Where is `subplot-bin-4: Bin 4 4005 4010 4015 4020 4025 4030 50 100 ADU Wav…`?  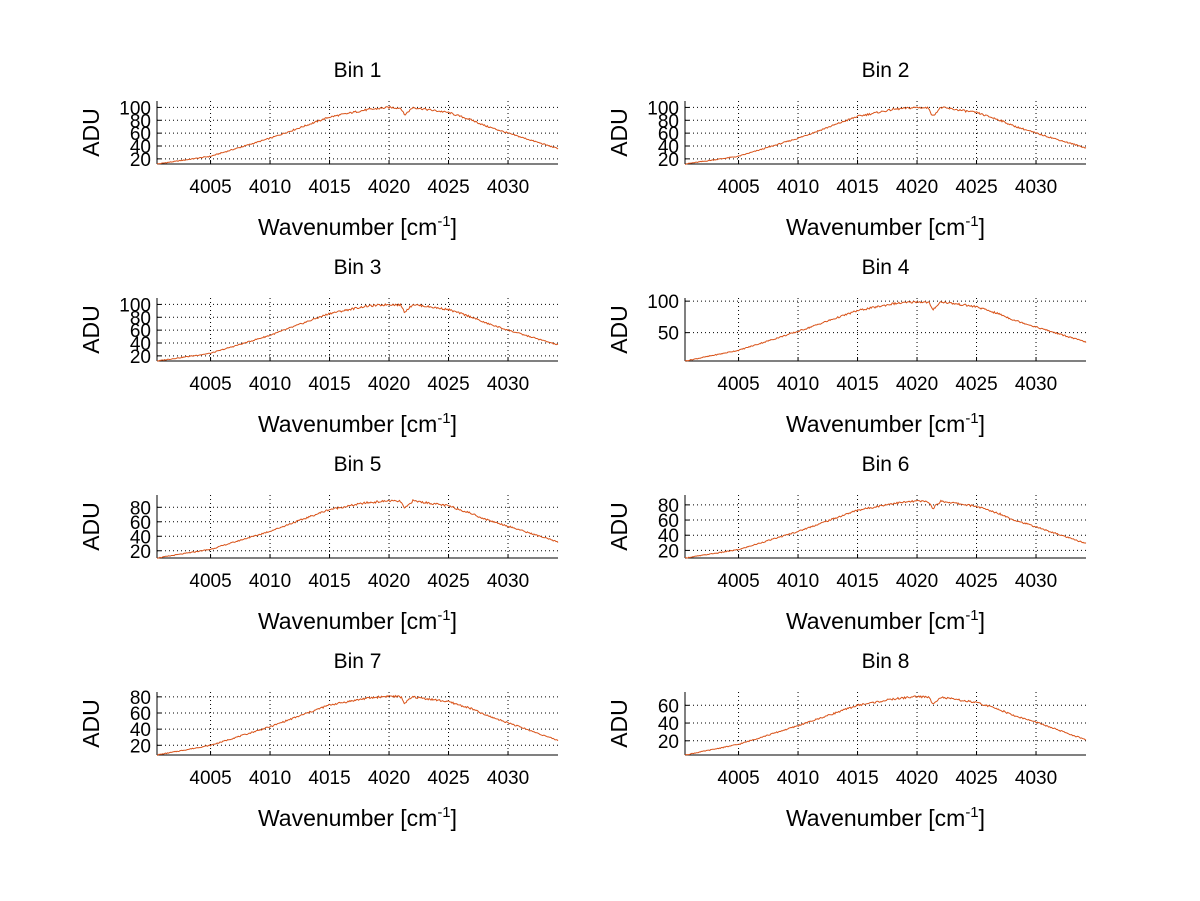 subplot-bin-4: Bin 4 4005 4010 4015 4020 4025 4030 50 100 ADU Wav… is located at coordinates (846, 346).